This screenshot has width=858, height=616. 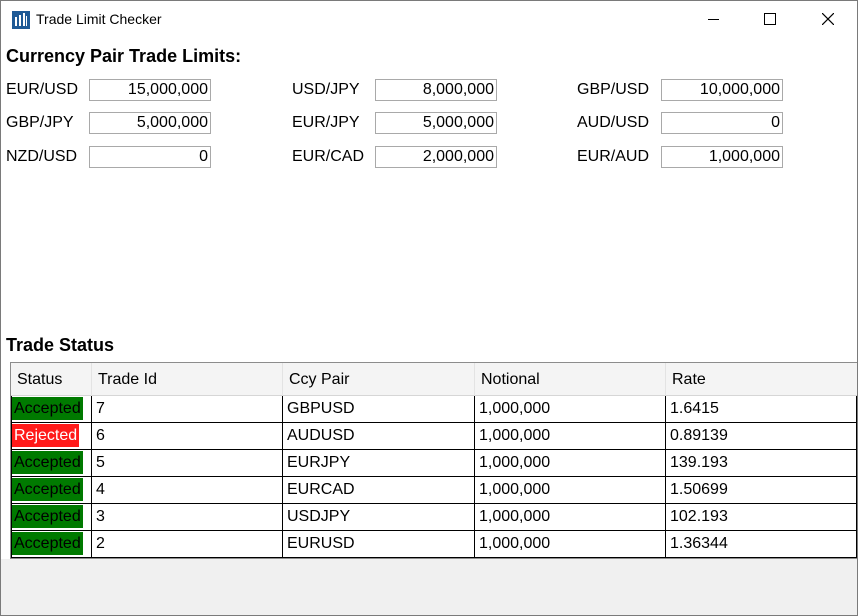 I want to click on rate-cell: 0.89139, so click(x=761, y=436).